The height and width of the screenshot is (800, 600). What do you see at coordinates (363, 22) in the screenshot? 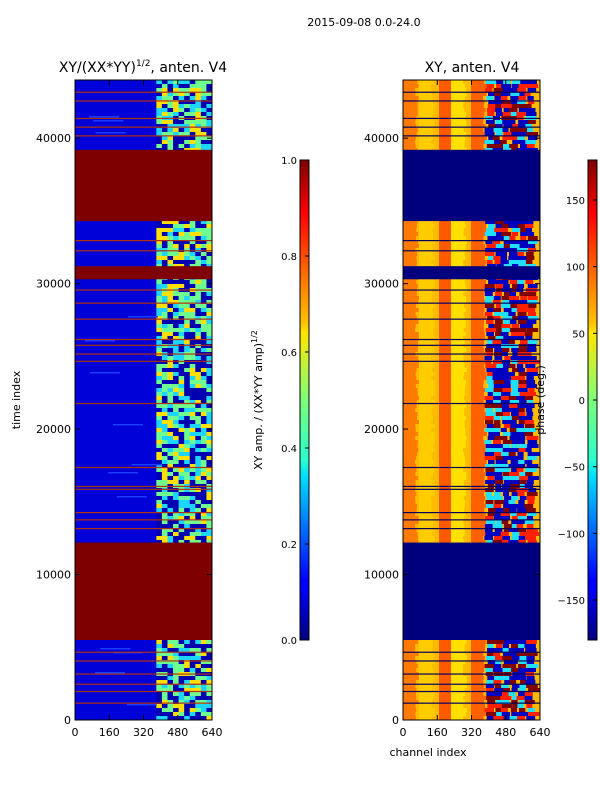
I see `suptitle: 2015-09-08 0.0-24.0` at bounding box center [363, 22].